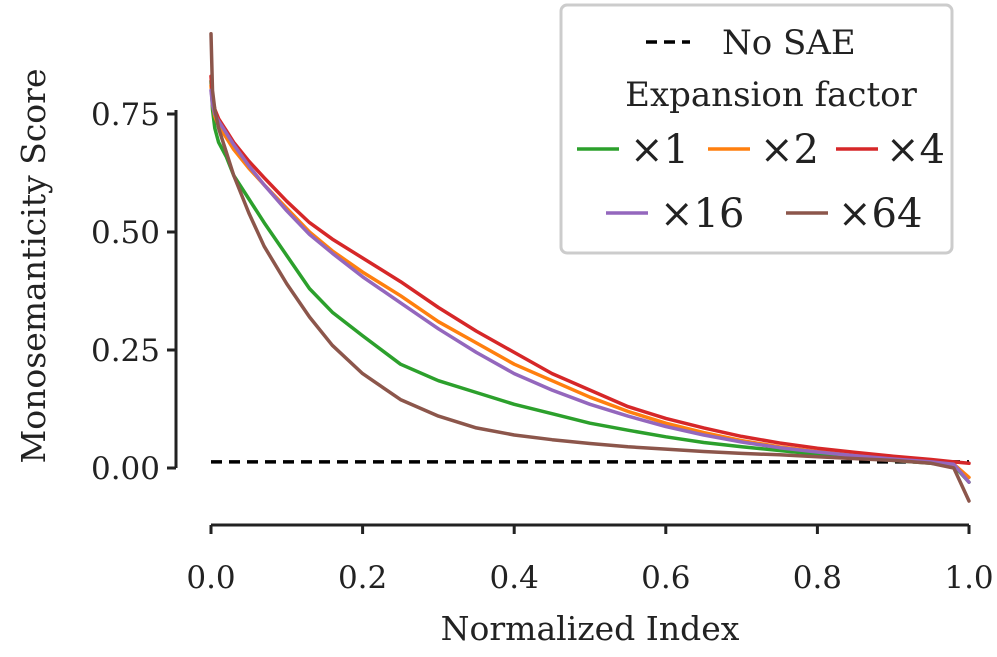 The image size is (997, 657). Describe the element at coordinates (659, 150) in the screenshot. I see `legend-label: ×1` at that location.